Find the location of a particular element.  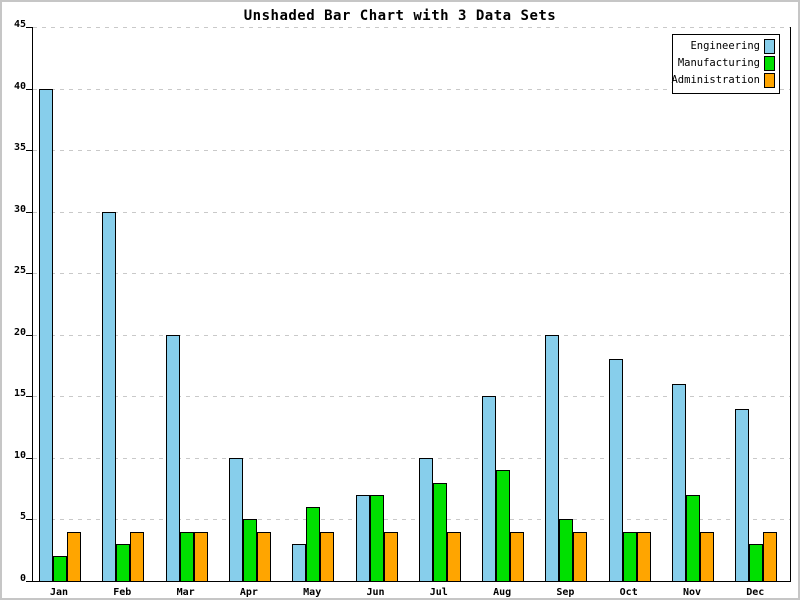

x-axis-label-dec: Dec is located at coordinates (755, 592).